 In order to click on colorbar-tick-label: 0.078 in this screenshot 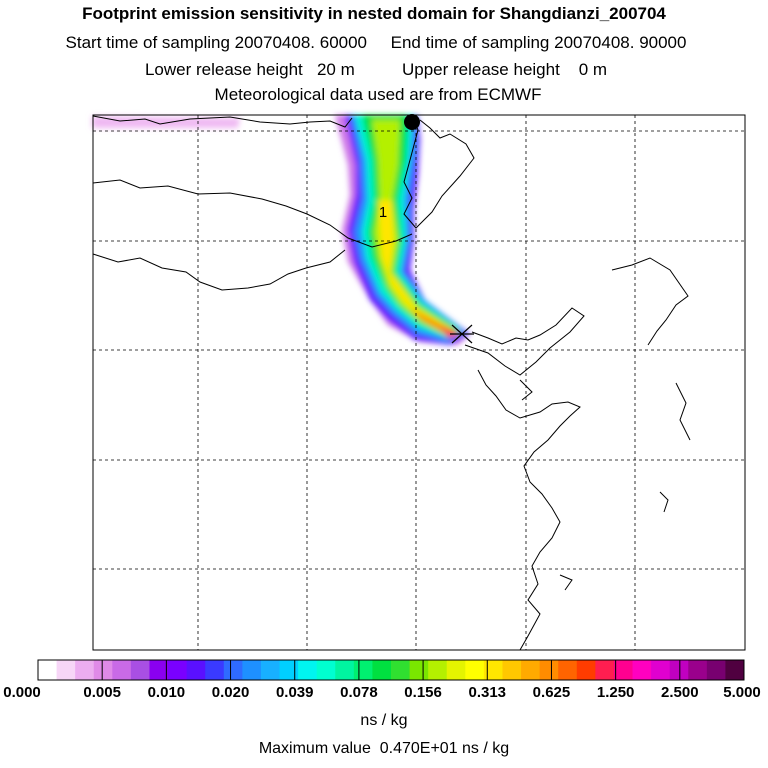, I will do `click(359, 692)`.